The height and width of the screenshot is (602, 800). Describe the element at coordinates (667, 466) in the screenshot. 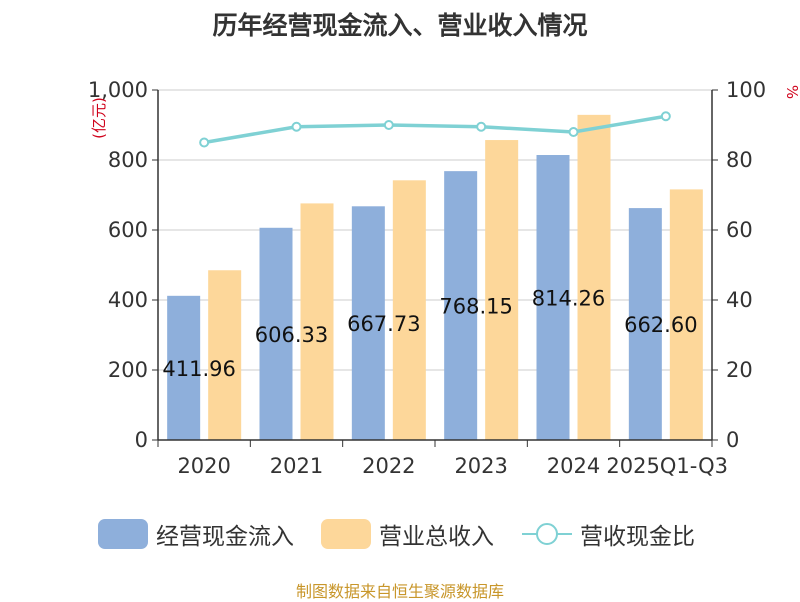

I see `x-axis-tick-label: 2025Q1-Q3` at that location.